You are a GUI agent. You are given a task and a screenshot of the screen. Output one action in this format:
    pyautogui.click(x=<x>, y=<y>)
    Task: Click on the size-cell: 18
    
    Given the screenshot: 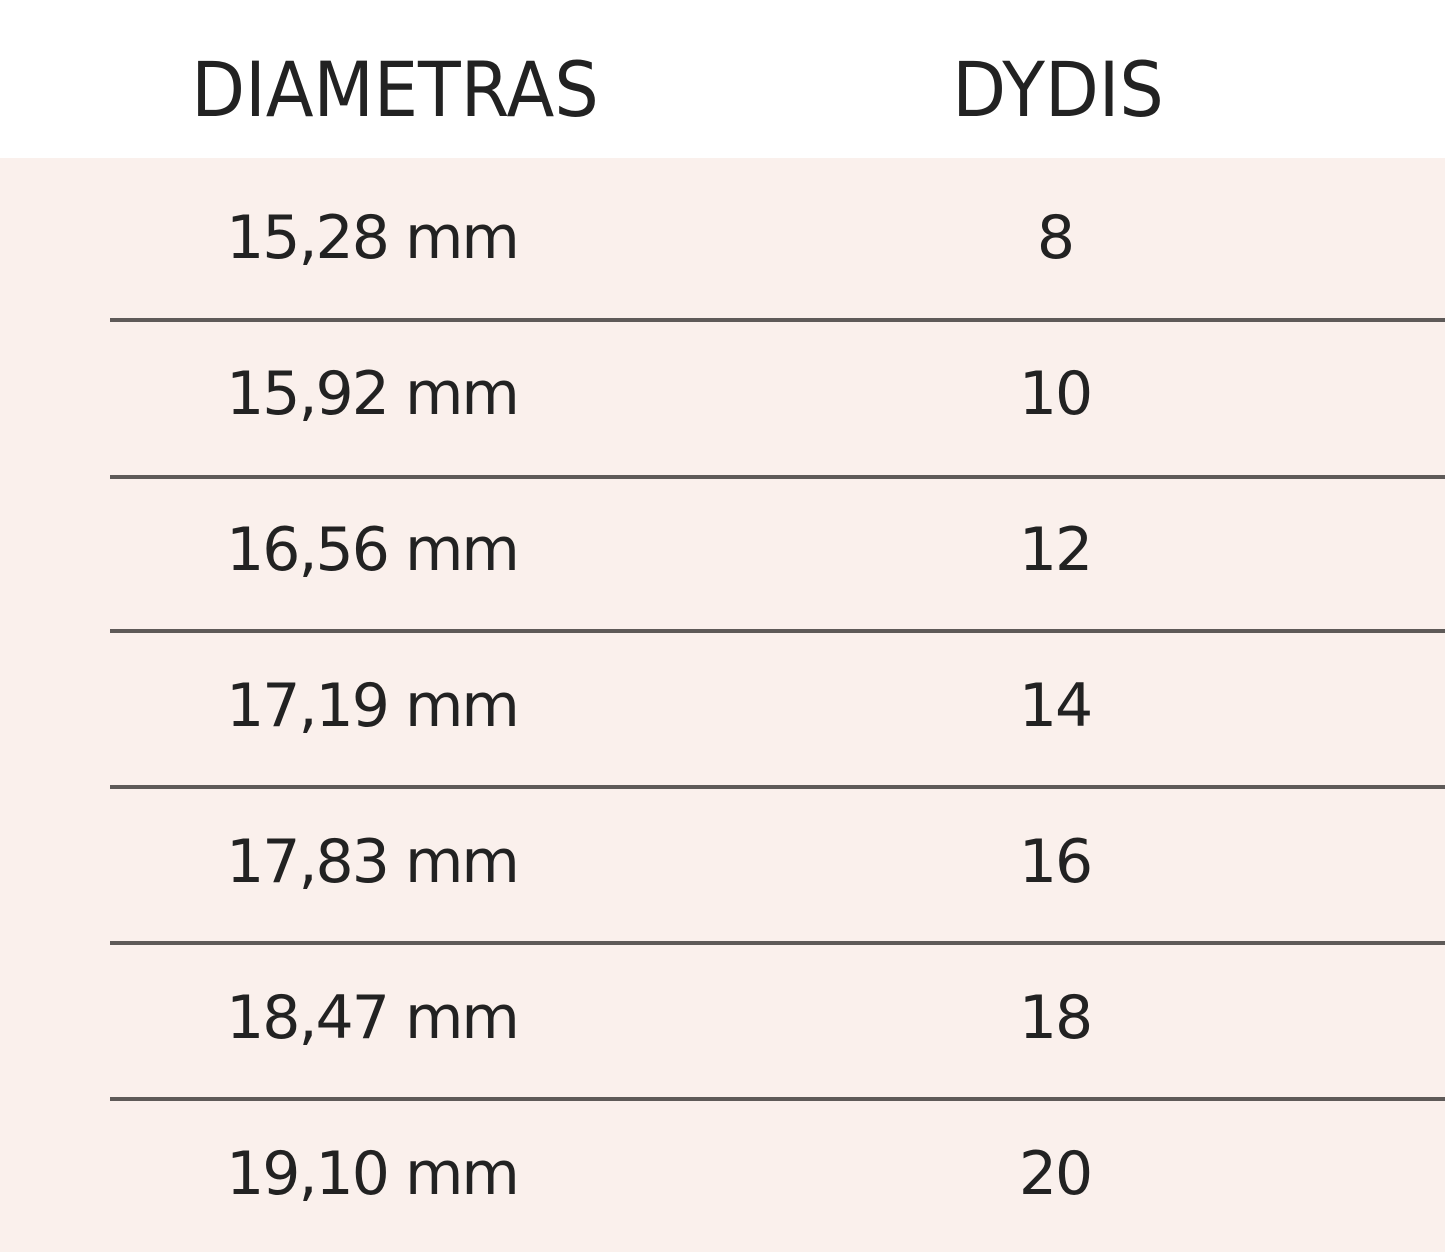 What is the action you would take?
    pyautogui.click(x=1055, y=1018)
    